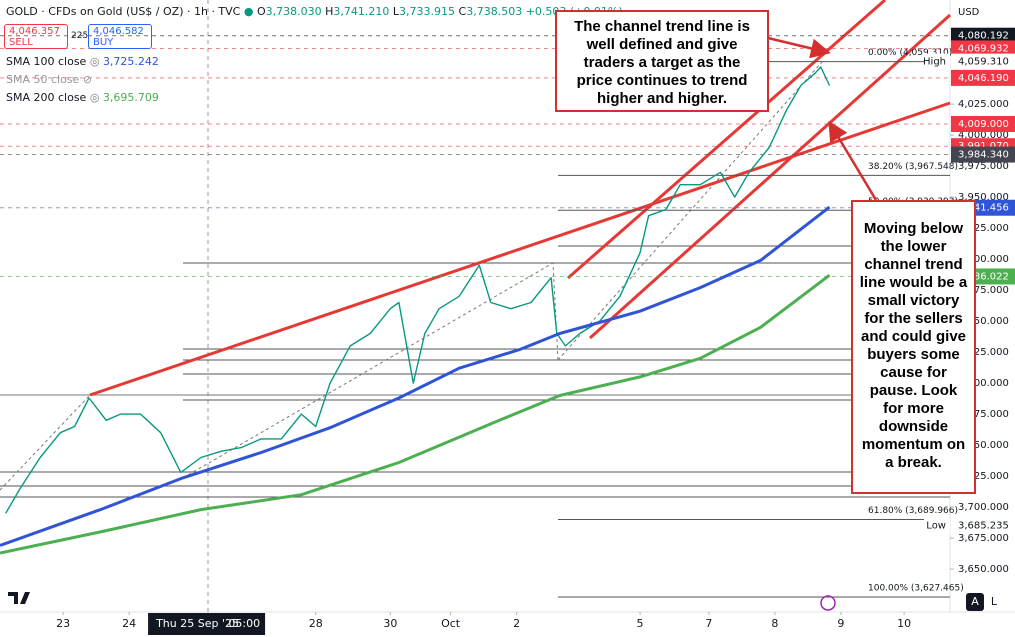 The height and width of the screenshot is (637, 1015). What do you see at coordinates (983, 197) in the screenshot?
I see `y-tick-label: 3,950.000` at bounding box center [983, 197].